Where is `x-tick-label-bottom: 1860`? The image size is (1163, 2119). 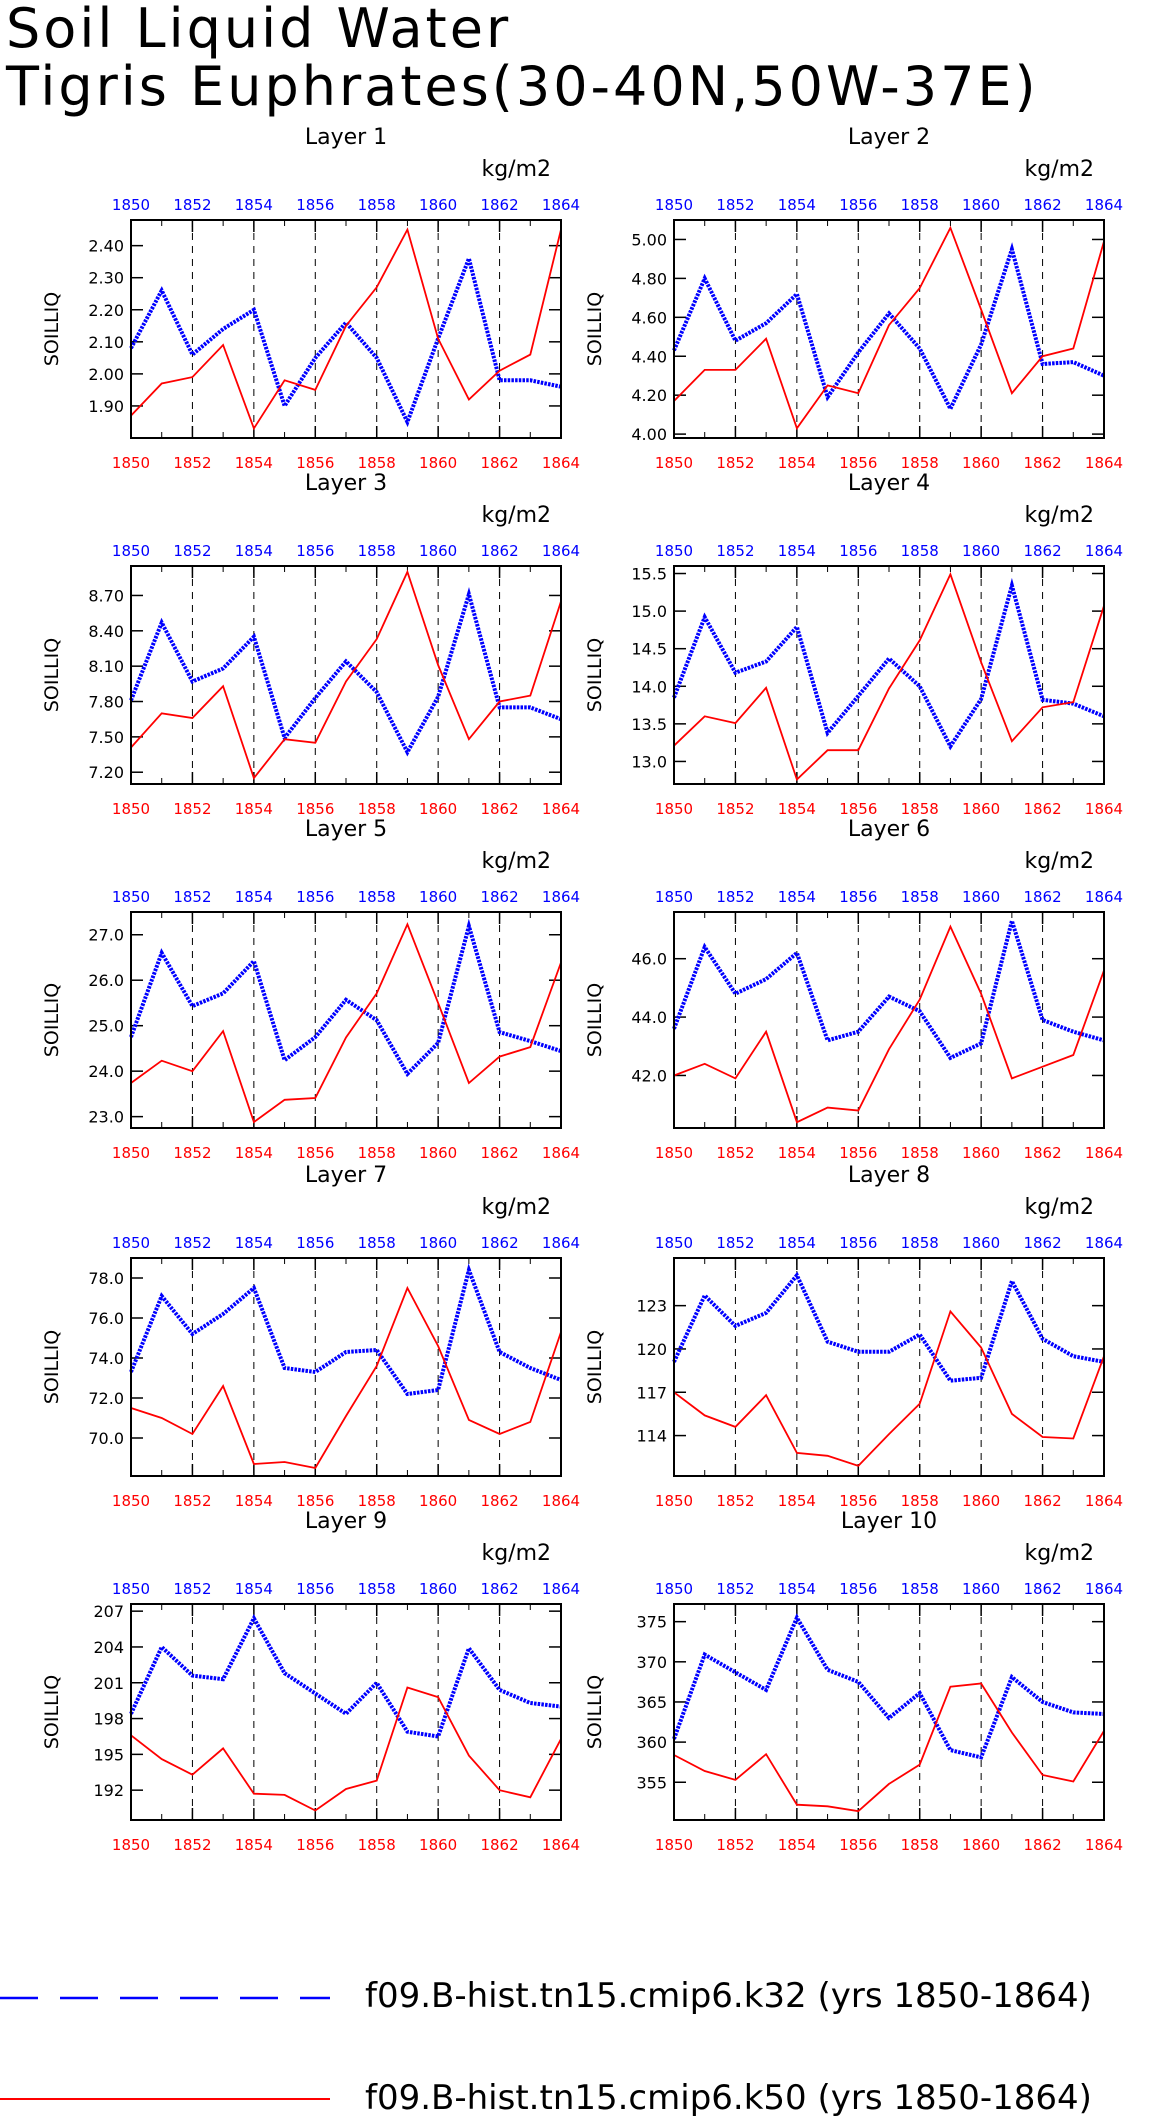 x-tick-label-bottom: 1860 is located at coordinates (438, 809).